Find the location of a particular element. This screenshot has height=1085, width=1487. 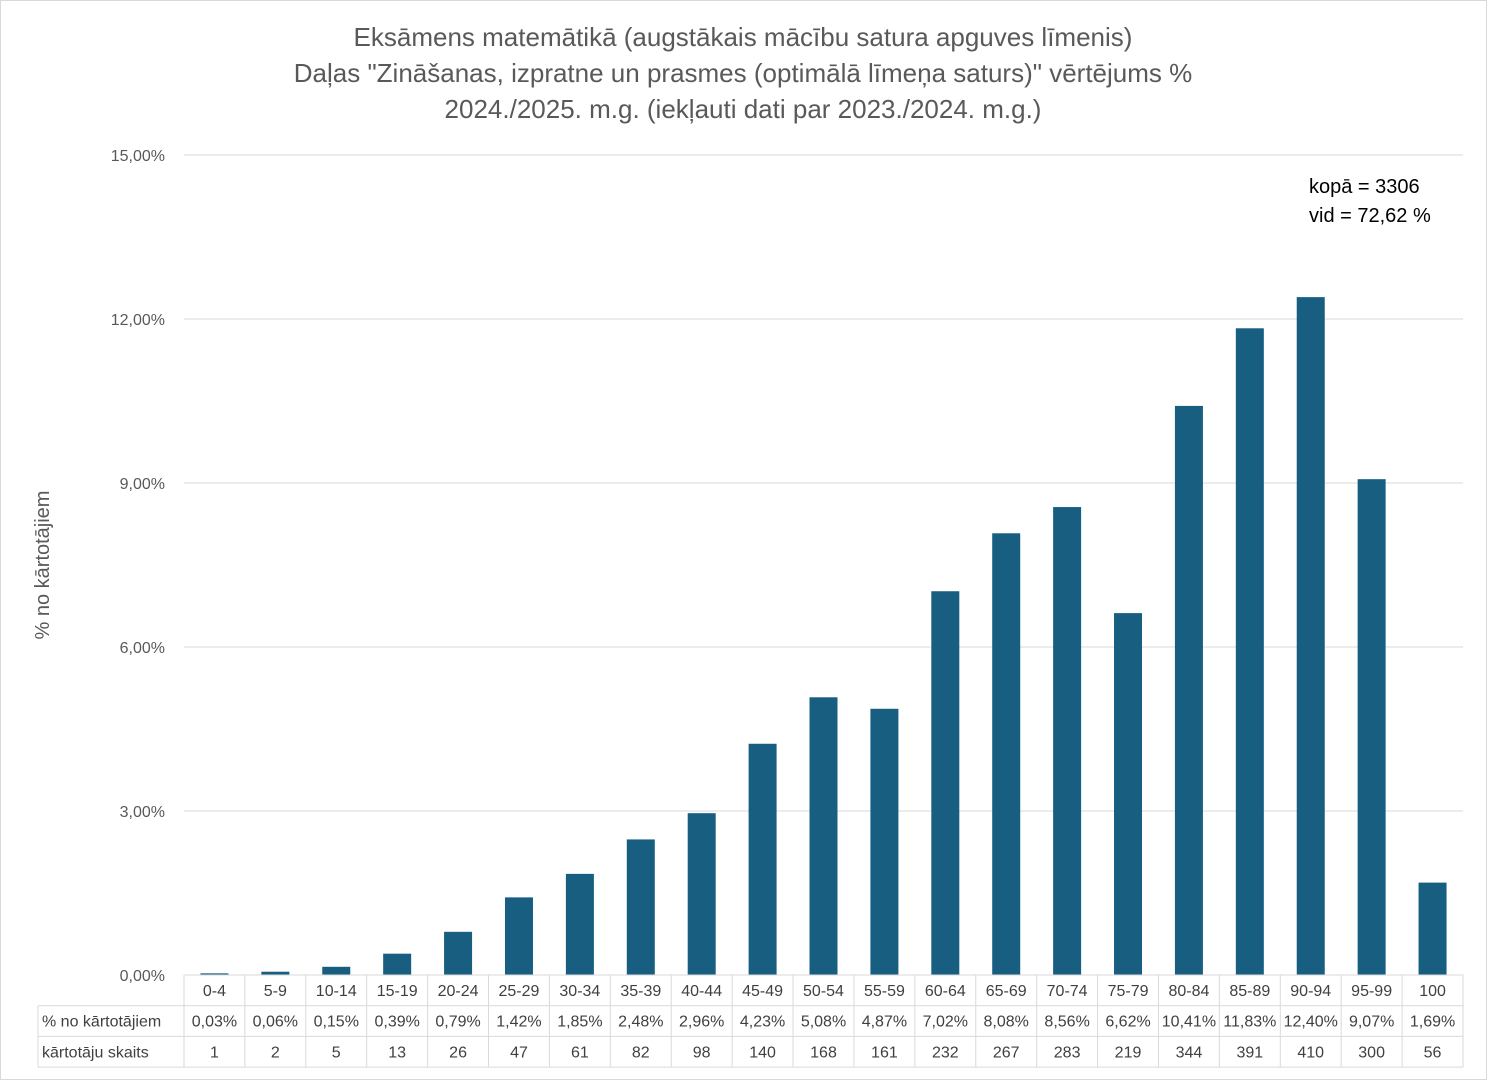

table-cell: 1,69% is located at coordinates (1432, 1022).